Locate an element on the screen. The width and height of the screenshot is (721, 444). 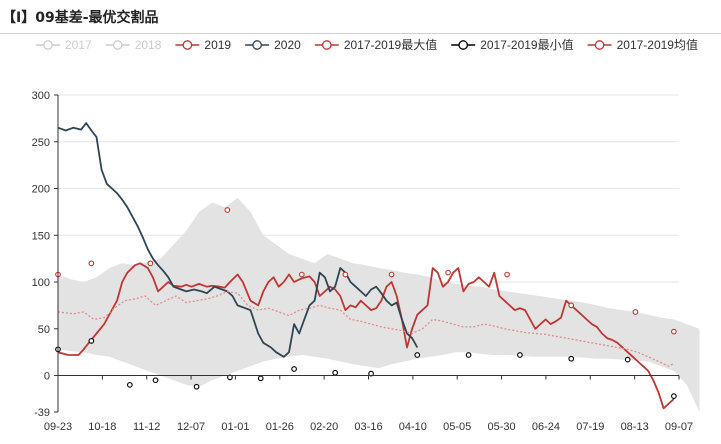
x-tick-label: 11-12 is located at coordinates (146, 427).